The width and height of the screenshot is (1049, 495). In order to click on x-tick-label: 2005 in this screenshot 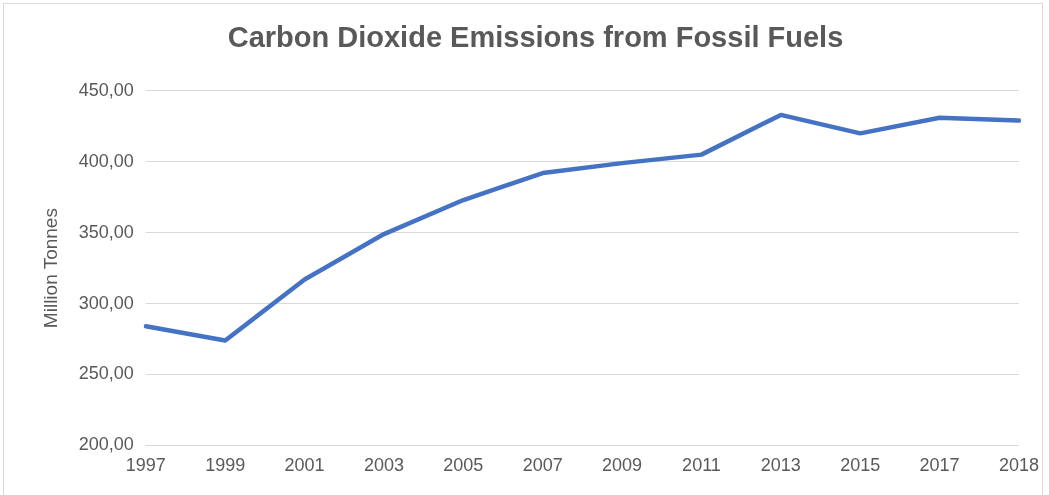, I will do `click(463, 465)`.